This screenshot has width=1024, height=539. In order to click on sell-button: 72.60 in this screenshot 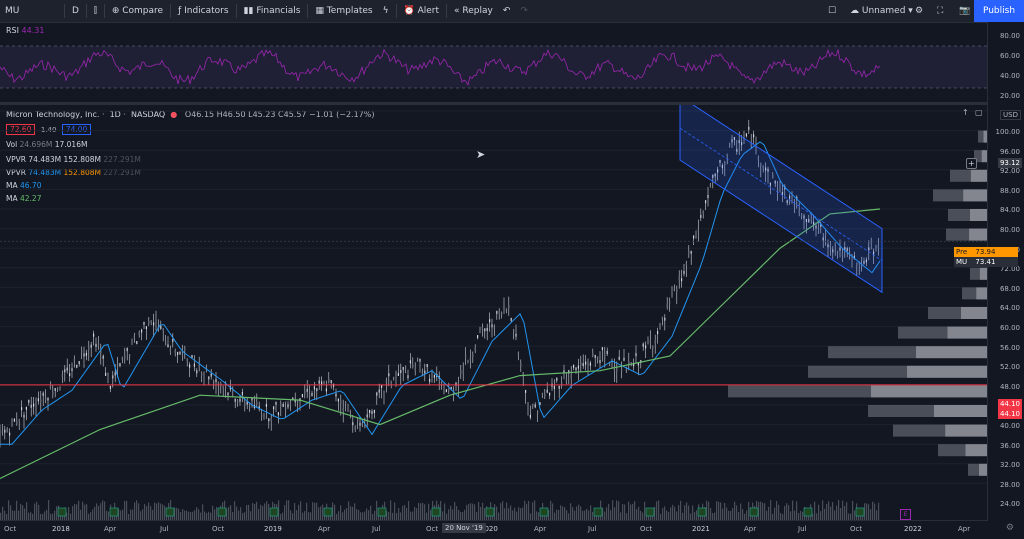, I will do `click(21, 129)`.